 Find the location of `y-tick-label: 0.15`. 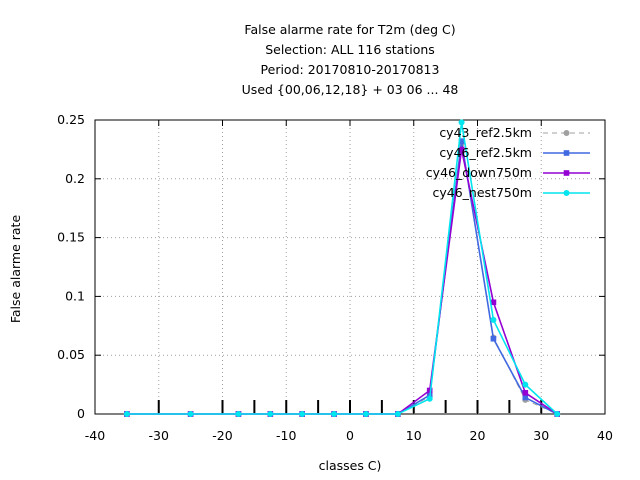

y-tick-label: 0.15 is located at coordinates (71, 237).